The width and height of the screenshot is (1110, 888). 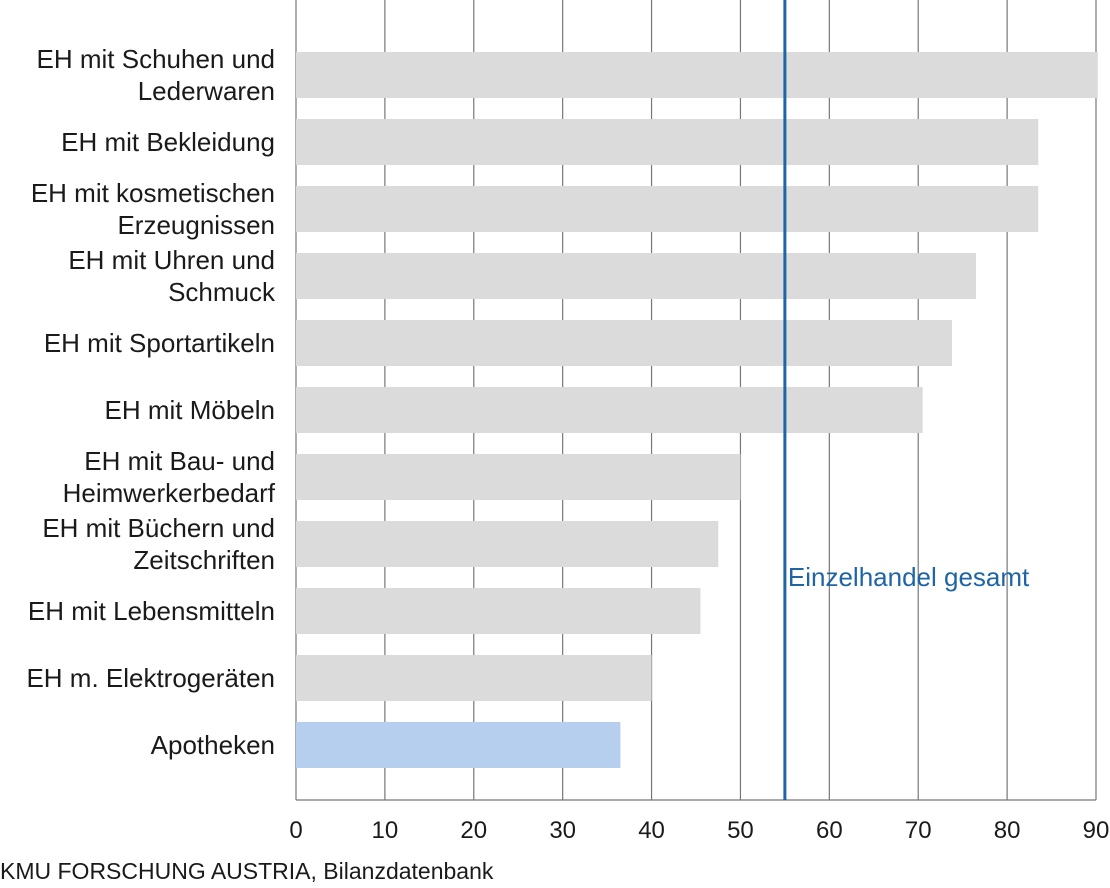 What do you see at coordinates (159, 343) in the screenshot?
I see `category-label-4: EH mit Sportartikeln` at bounding box center [159, 343].